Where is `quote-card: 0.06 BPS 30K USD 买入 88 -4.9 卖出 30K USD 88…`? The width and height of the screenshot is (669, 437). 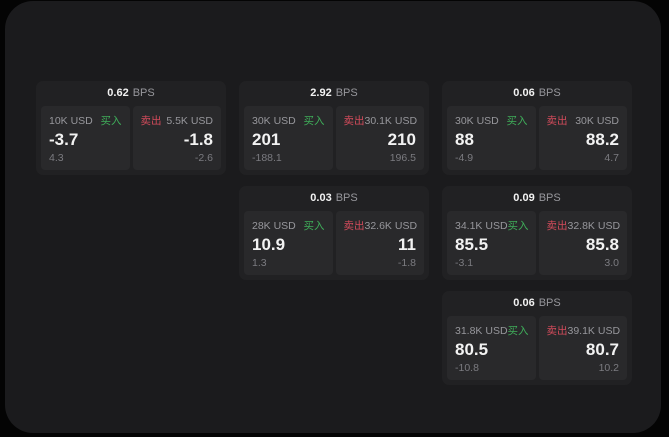 quote-card: 0.06 BPS 30K USD 买入 88 -4.9 卖出 30K USD 88… is located at coordinates (537, 128).